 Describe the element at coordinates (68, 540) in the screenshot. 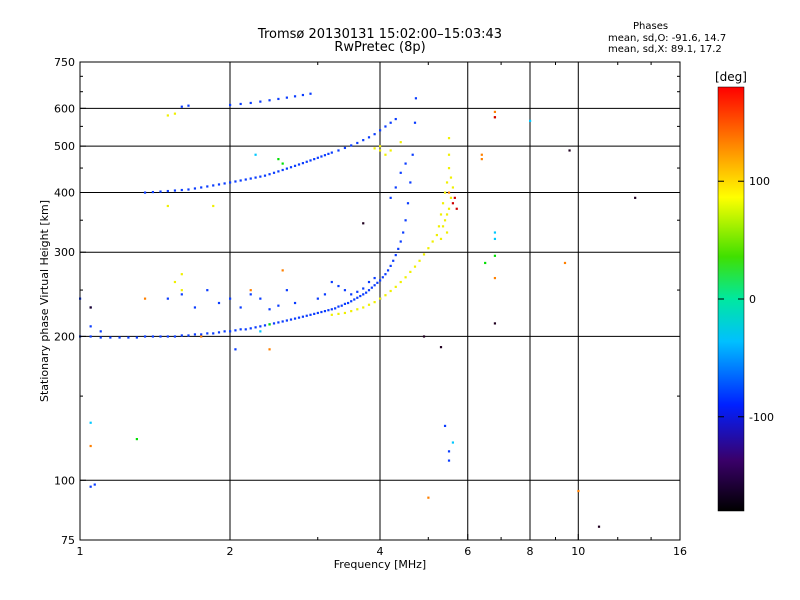

I see `y-tick-label: 75` at that location.